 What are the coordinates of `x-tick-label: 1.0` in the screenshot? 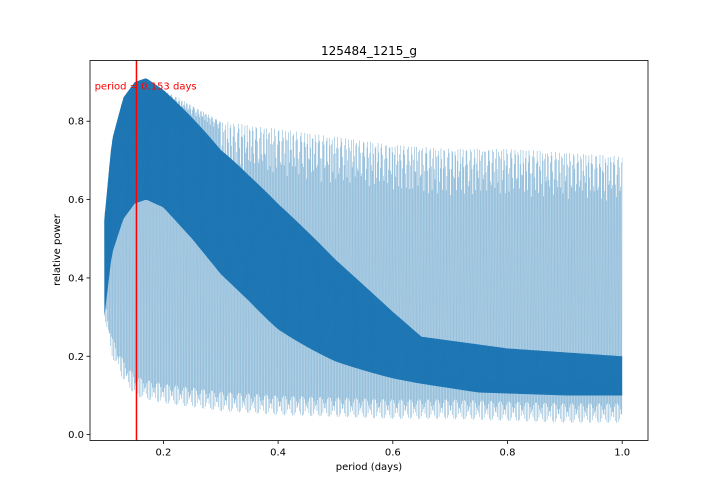 It's located at (622, 453).